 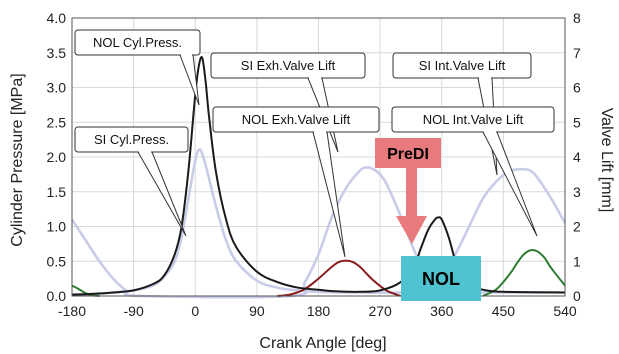 What do you see at coordinates (57, 88) in the screenshot?
I see `y-tick-label: 3.0` at bounding box center [57, 88].